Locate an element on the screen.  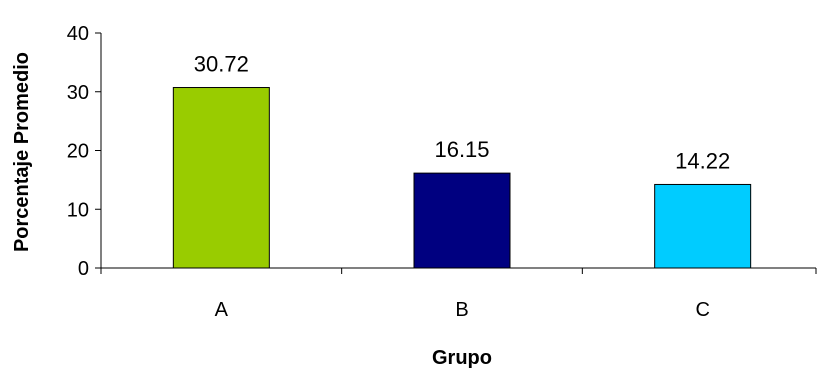
x-ticks-group: A B C is located at coordinates (458, 294).